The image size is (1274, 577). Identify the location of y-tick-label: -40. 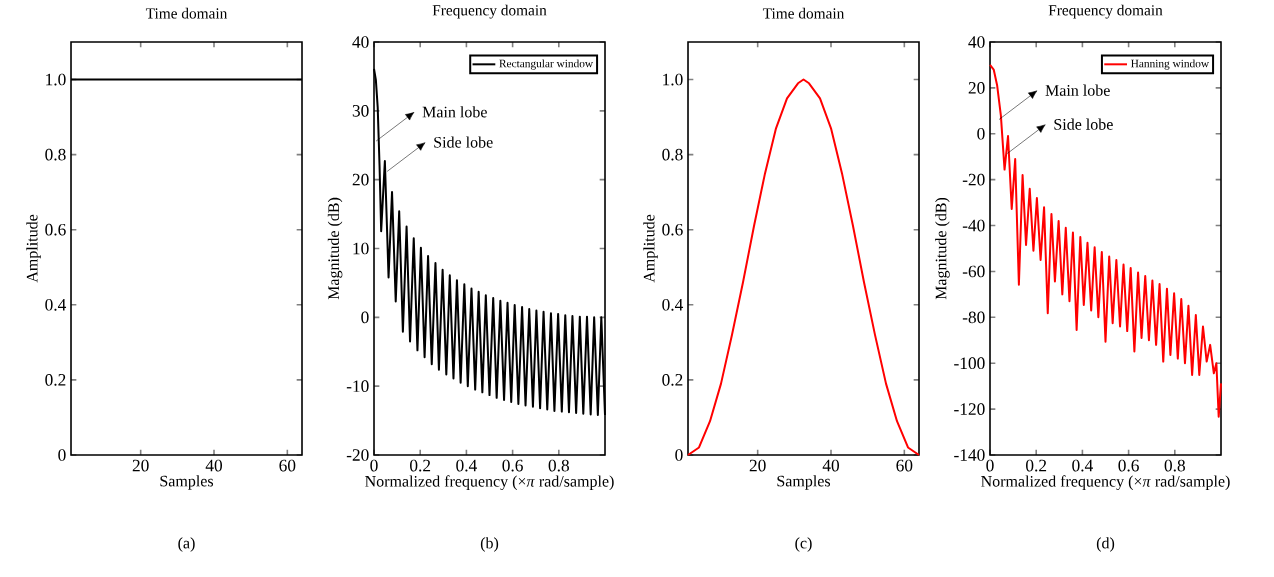
(973, 225).